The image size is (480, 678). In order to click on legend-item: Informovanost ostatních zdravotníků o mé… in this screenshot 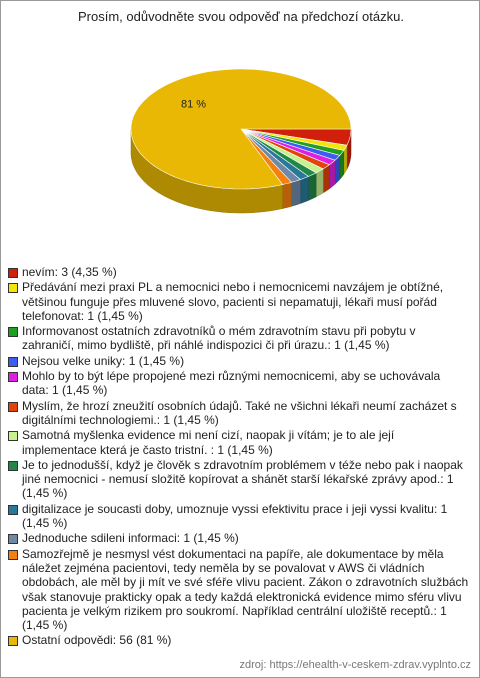, I will do `click(239, 338)`.